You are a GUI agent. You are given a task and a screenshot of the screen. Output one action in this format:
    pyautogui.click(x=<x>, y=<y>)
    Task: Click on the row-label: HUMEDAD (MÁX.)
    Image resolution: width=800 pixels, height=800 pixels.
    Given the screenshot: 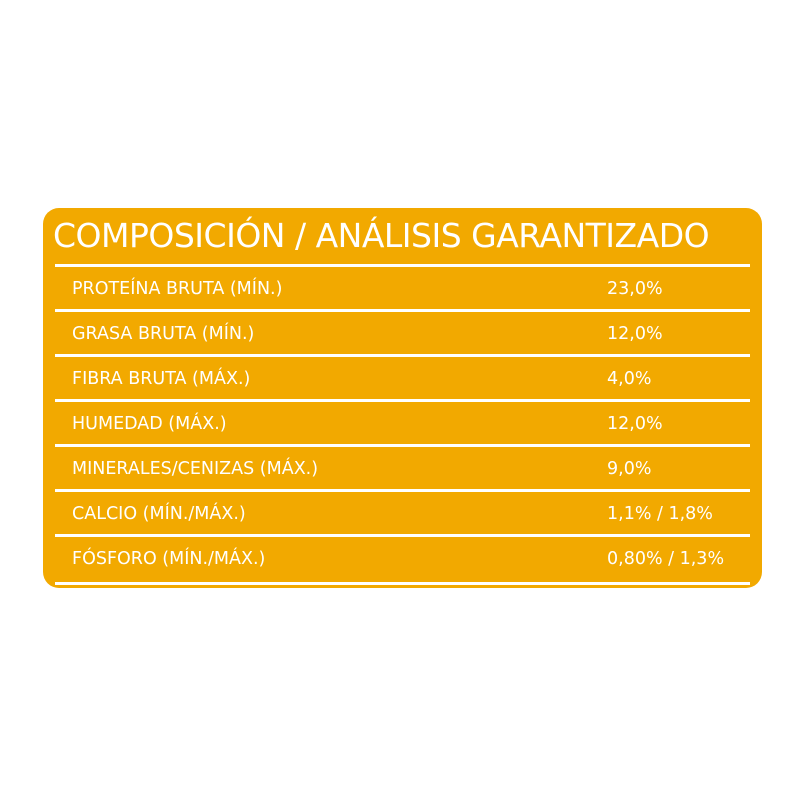 What is the action you would take?
    pyautogui.click(x=149, y=424)
    